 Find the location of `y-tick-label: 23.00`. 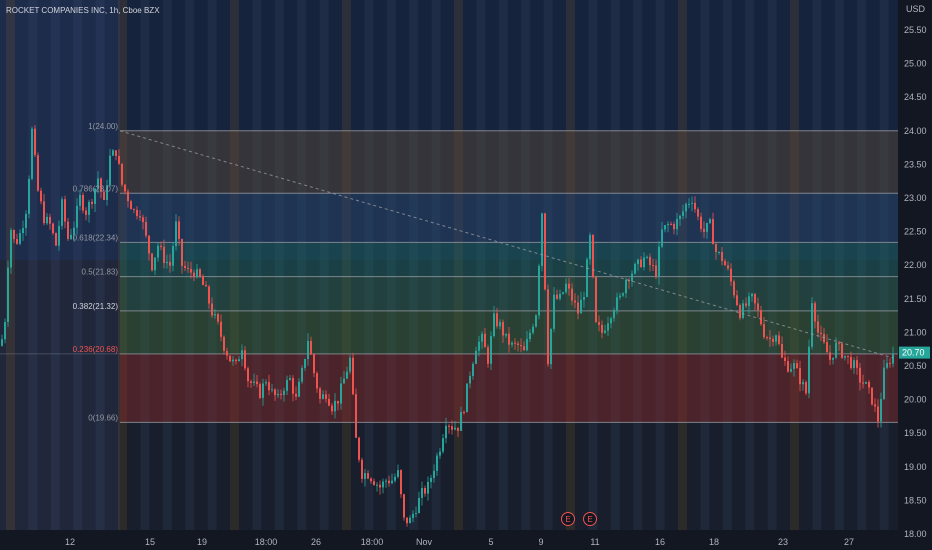

y-tick-label: 23.00 is located at coordinates (915, 198).